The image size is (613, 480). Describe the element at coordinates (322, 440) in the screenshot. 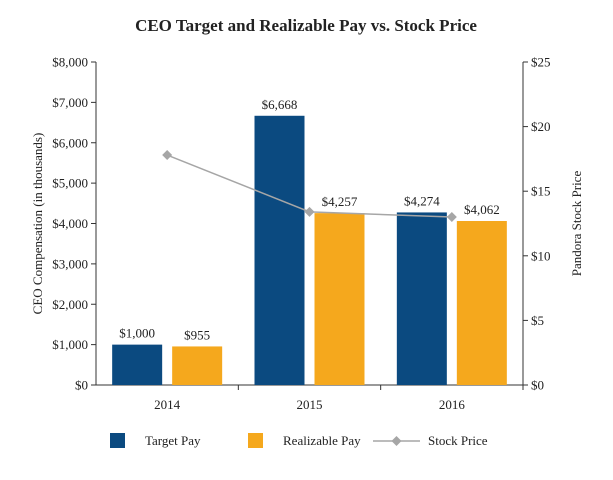

I see `legend-realizable-pay-label: Realizable Pay` at that location.